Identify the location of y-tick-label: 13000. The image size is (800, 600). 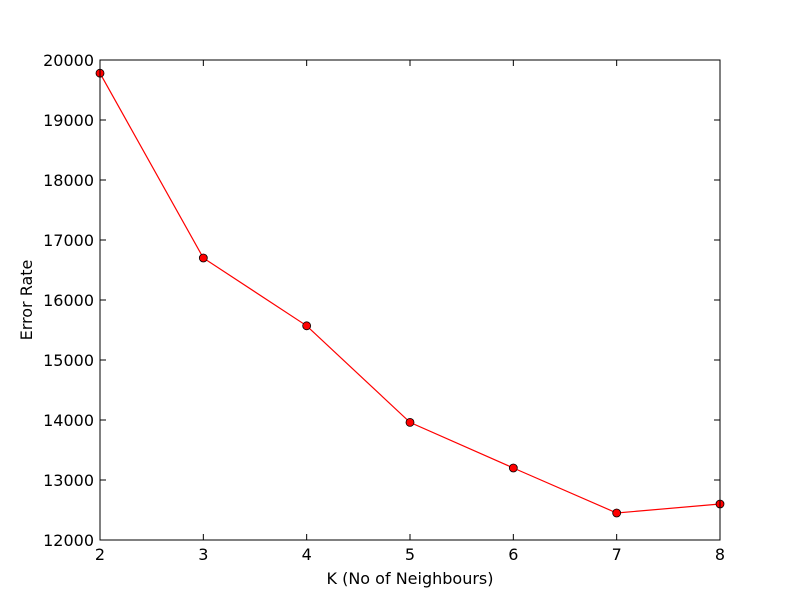
(68, 480).